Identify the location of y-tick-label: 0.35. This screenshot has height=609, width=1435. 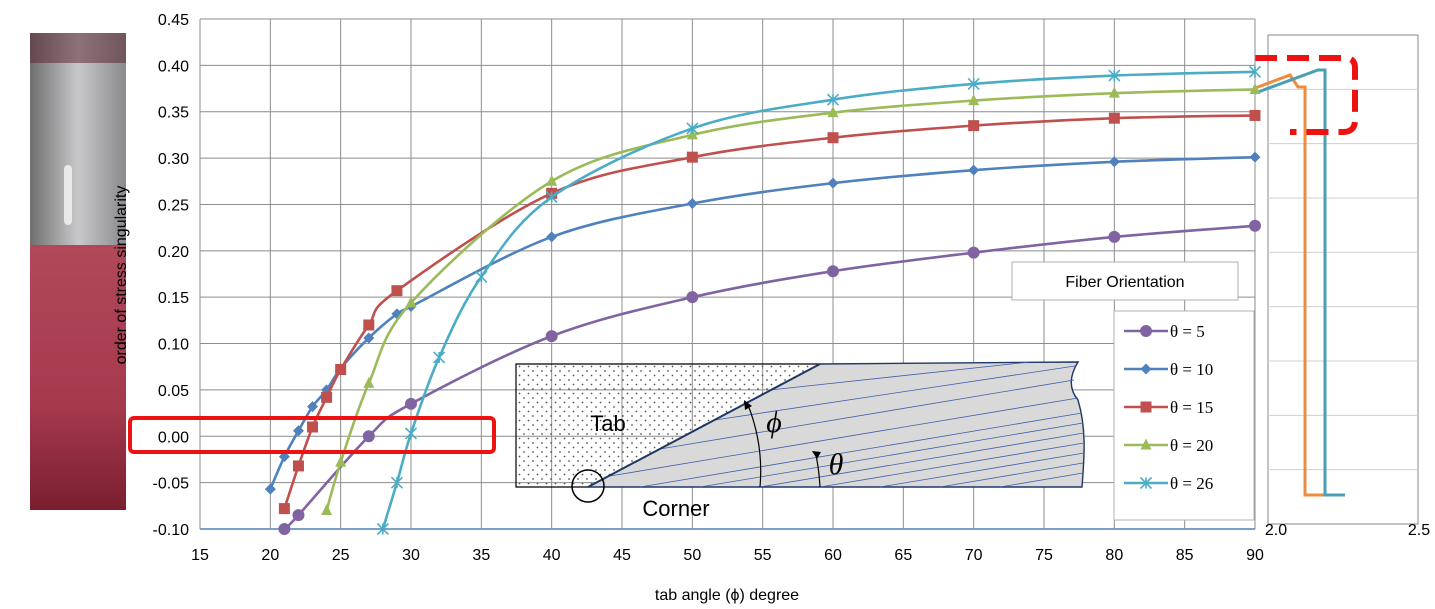
(173, 113).